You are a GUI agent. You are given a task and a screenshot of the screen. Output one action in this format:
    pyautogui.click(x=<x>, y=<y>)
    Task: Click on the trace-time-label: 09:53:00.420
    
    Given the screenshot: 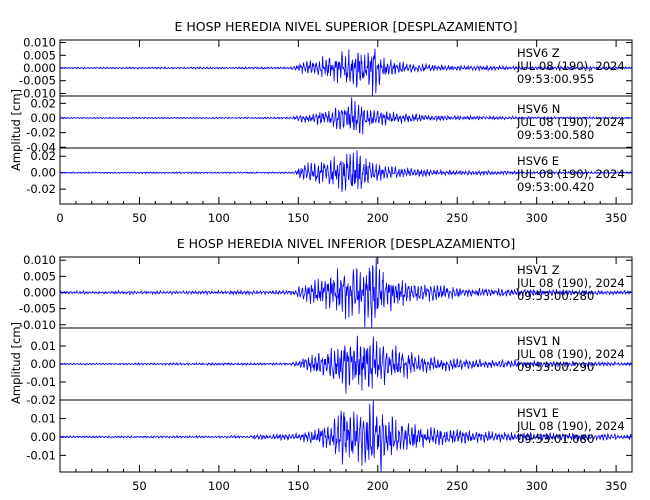 What is the action you would take?
    pyautogui.click(x=555, y=187)
    